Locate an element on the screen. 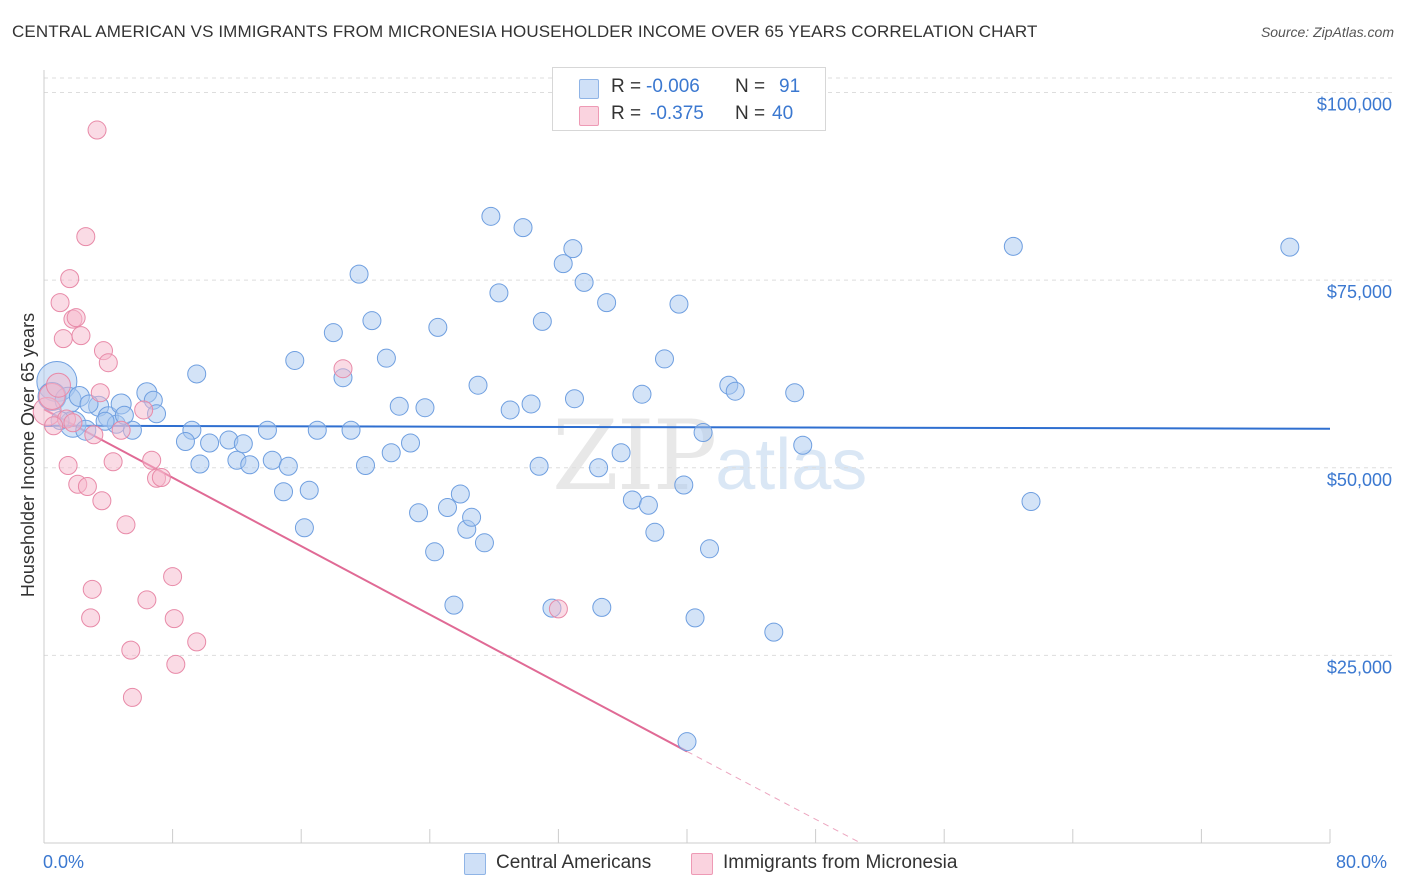 The height and width of the screenshot is (892, 1406). y-tick-label: $50,000 is located at coordinates (1359, 480).